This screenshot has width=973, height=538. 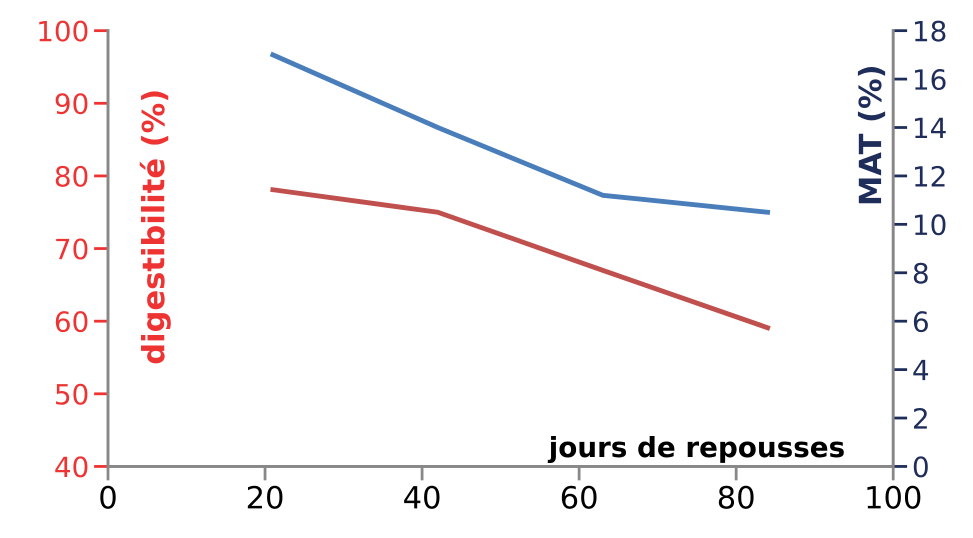 I want to click on y-tick-label: 80, so click(x=72, y=176).